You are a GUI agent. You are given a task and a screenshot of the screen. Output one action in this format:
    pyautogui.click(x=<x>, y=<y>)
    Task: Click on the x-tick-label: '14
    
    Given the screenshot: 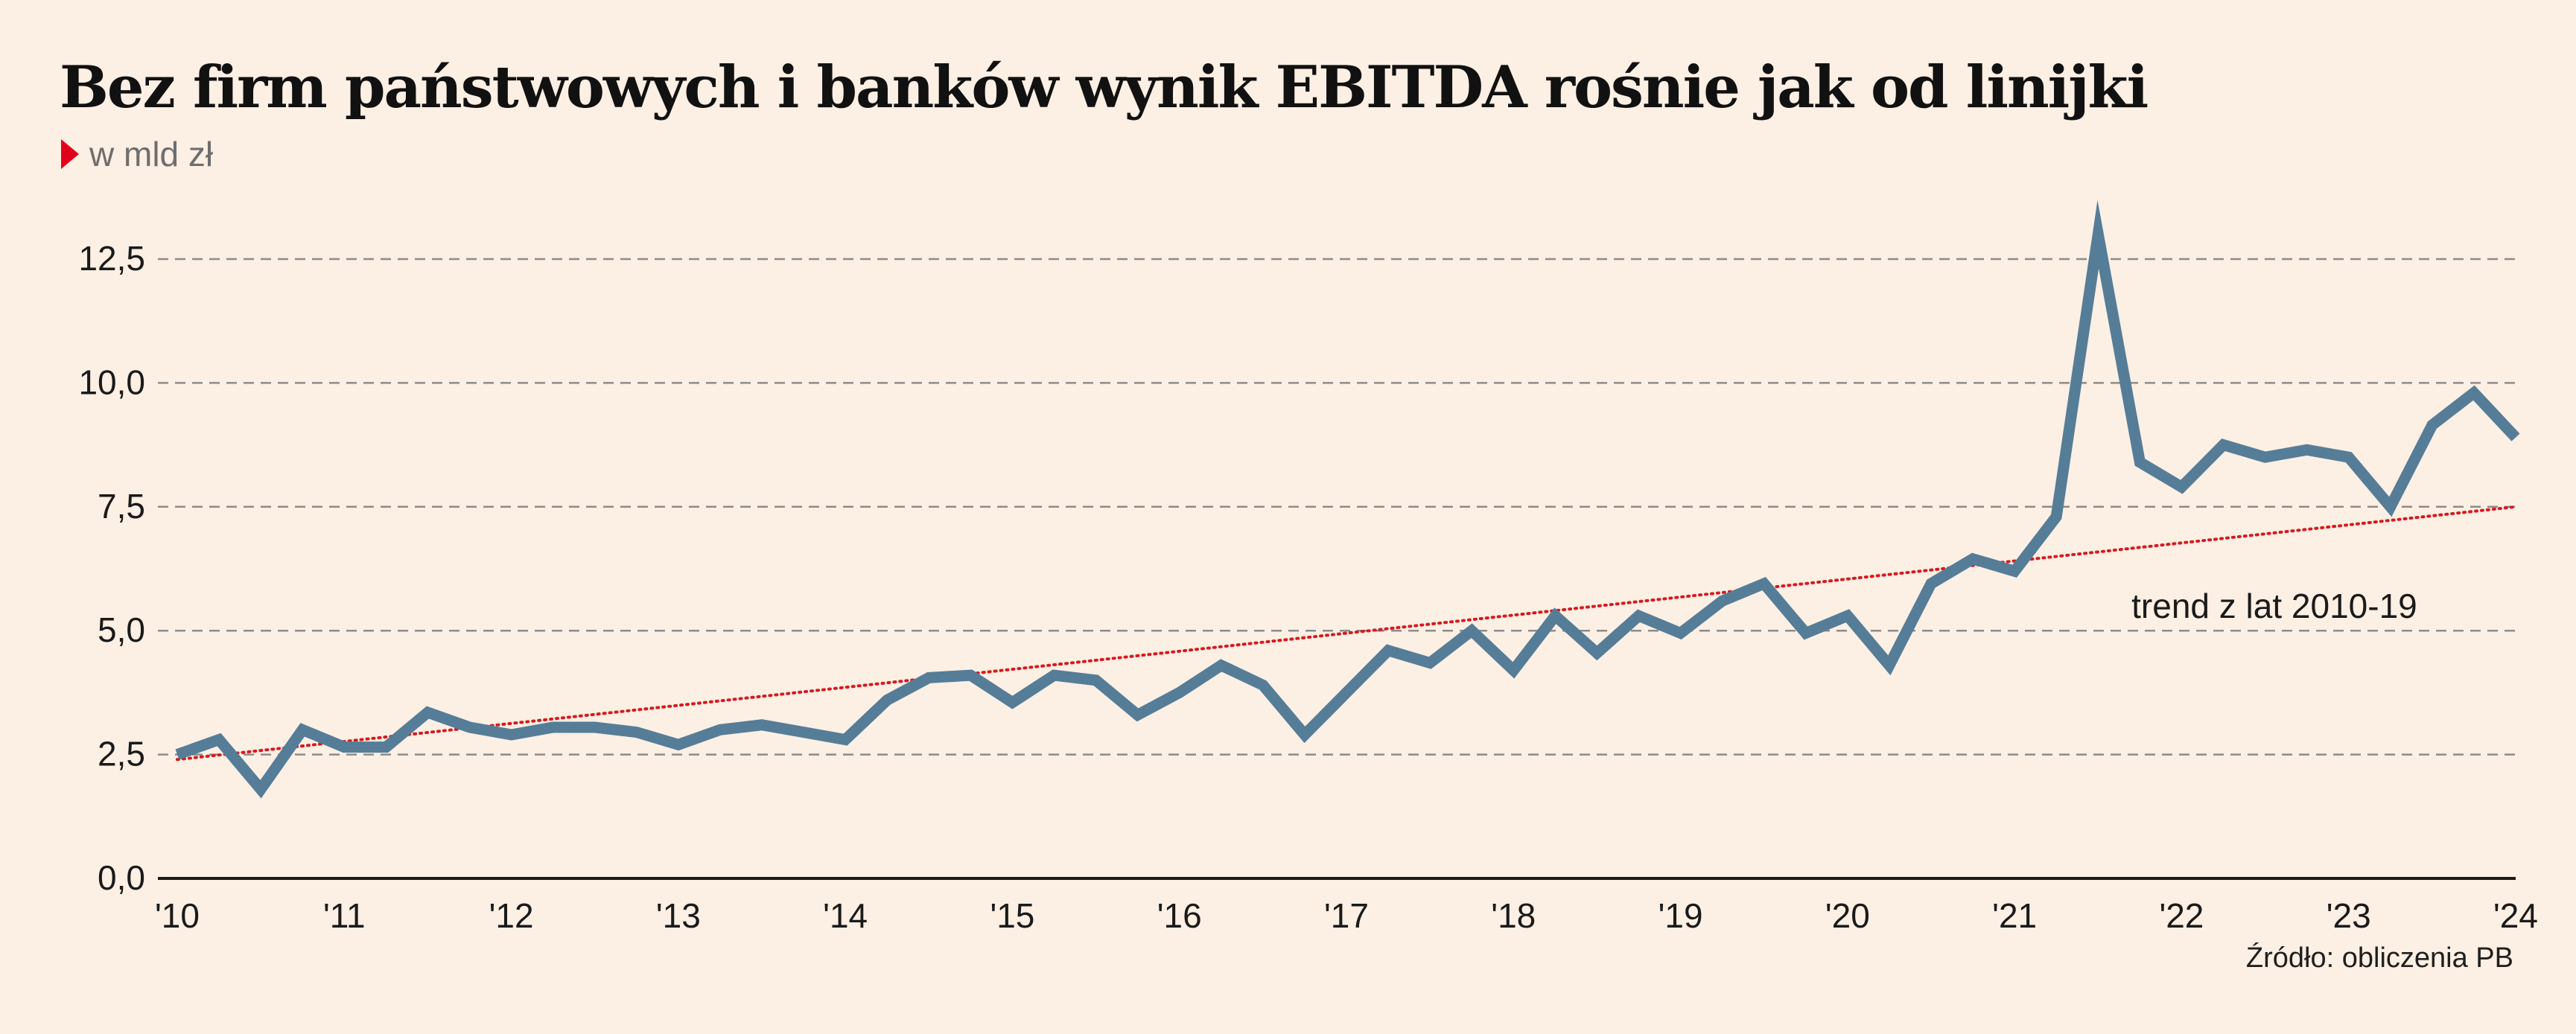 What is the action you would take?
    pyautogui.click(x=845, y=915)
    